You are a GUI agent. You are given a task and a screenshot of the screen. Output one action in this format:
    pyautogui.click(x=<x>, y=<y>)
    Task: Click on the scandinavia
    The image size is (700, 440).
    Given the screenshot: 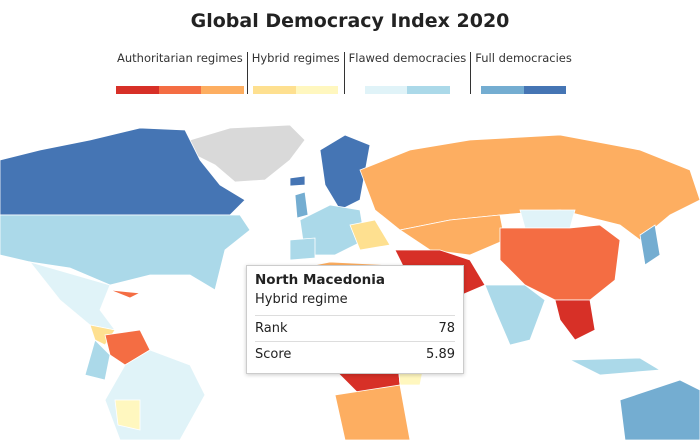 What is the action you would take?
    pyautogui.click(x=345, y=172)
    